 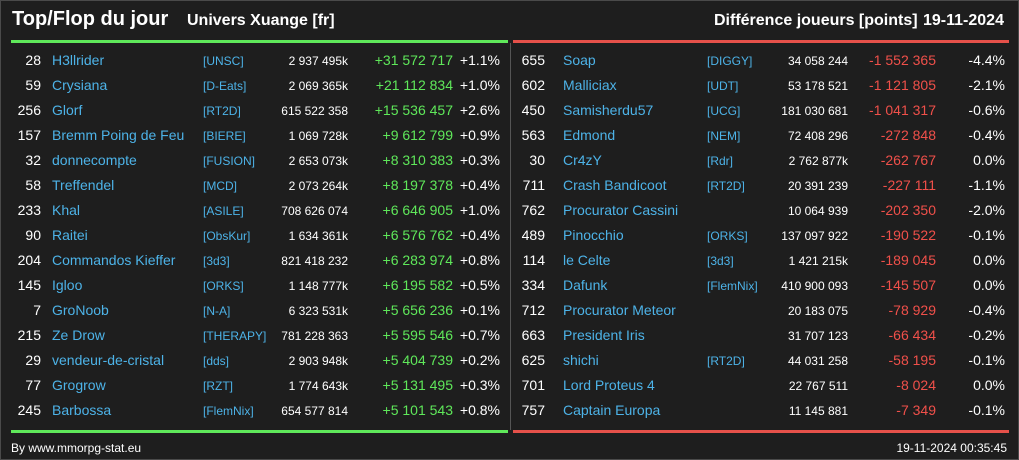 What do you see at coordinates (318, 286) in the screenshot?
I see `points-cell: 1 148 777k` at bounding box center [318, 286].